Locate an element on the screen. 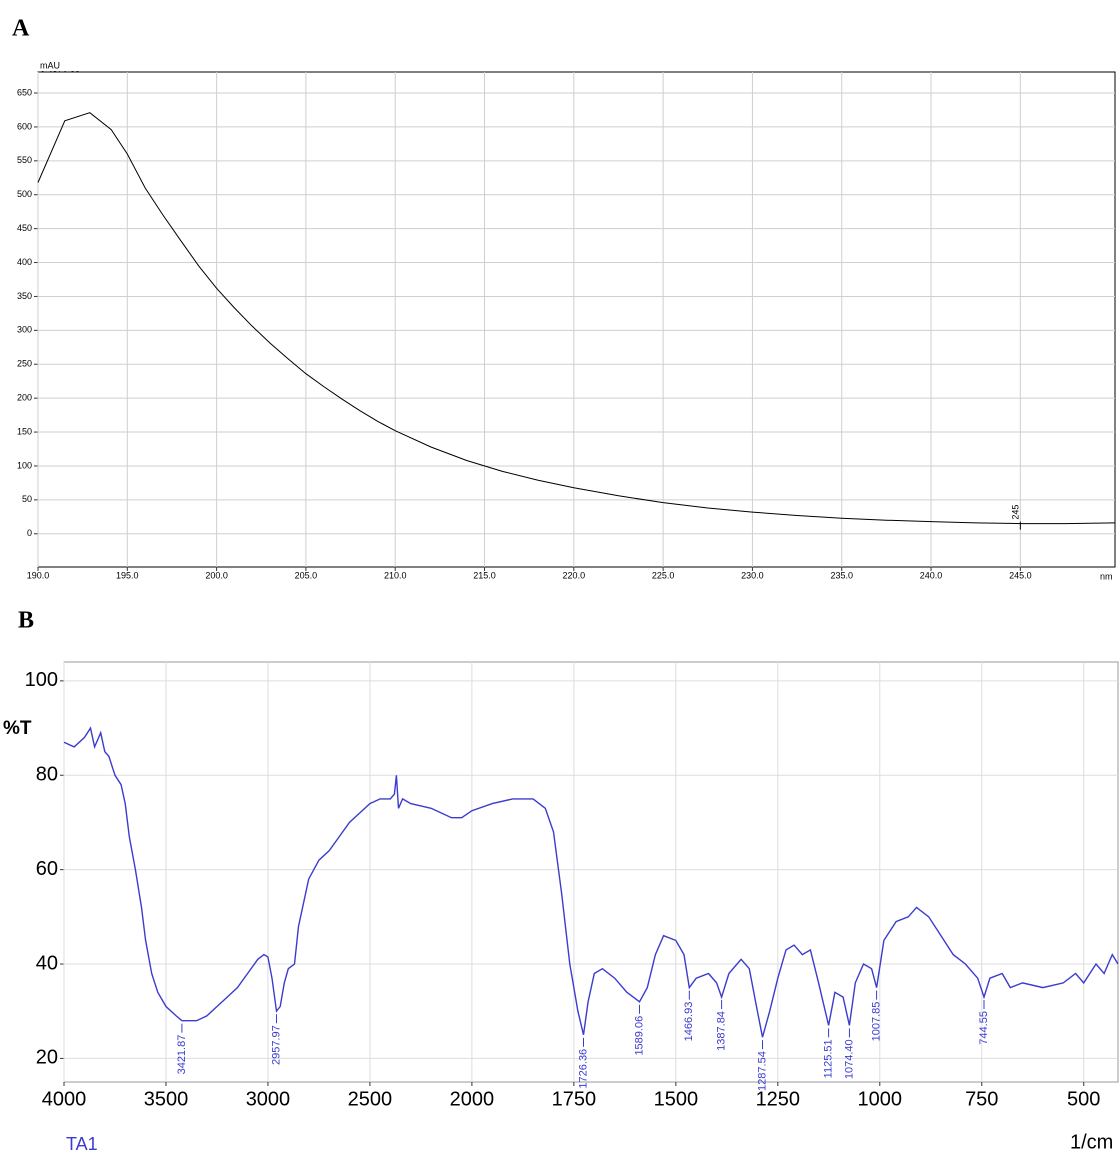 The width and height of the screenshot is (1120, 1153). y-tick-label: 300 is located at coordinates (24, 330).